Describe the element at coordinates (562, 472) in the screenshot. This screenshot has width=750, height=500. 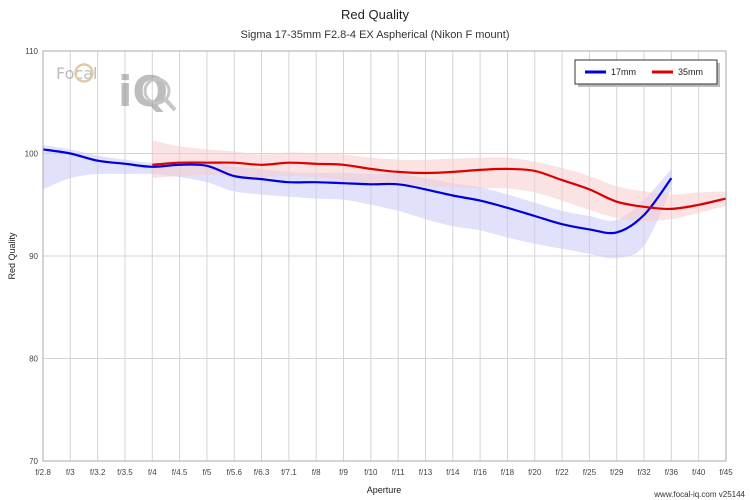
I see `x-tick-label-f22: f/22` at that location.